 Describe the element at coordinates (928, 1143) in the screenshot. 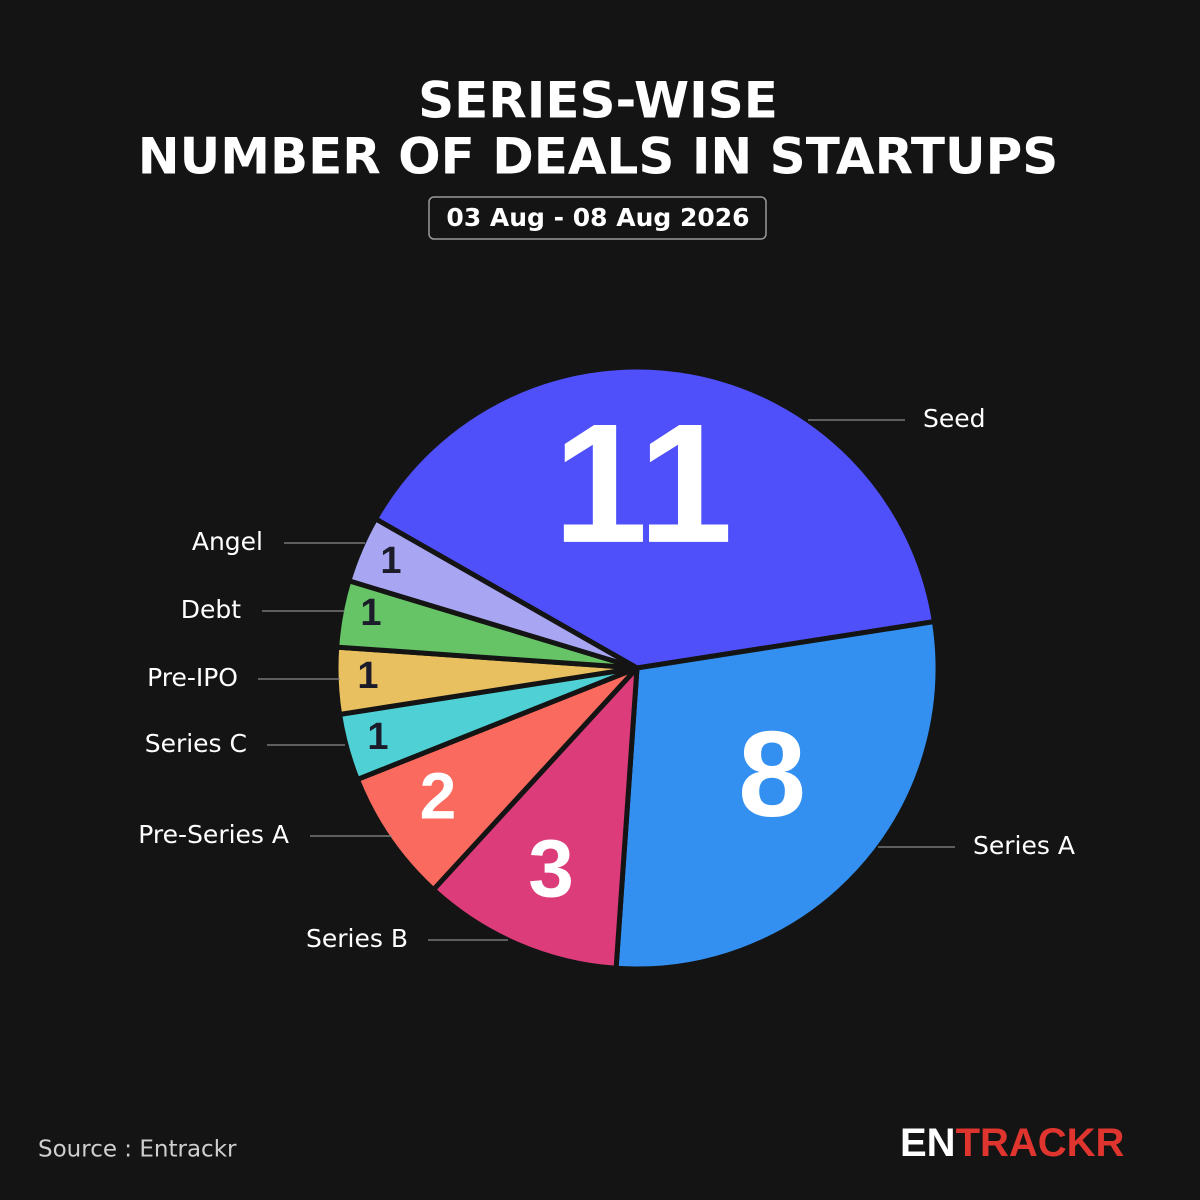

I see `logo-part: EN` at that location.